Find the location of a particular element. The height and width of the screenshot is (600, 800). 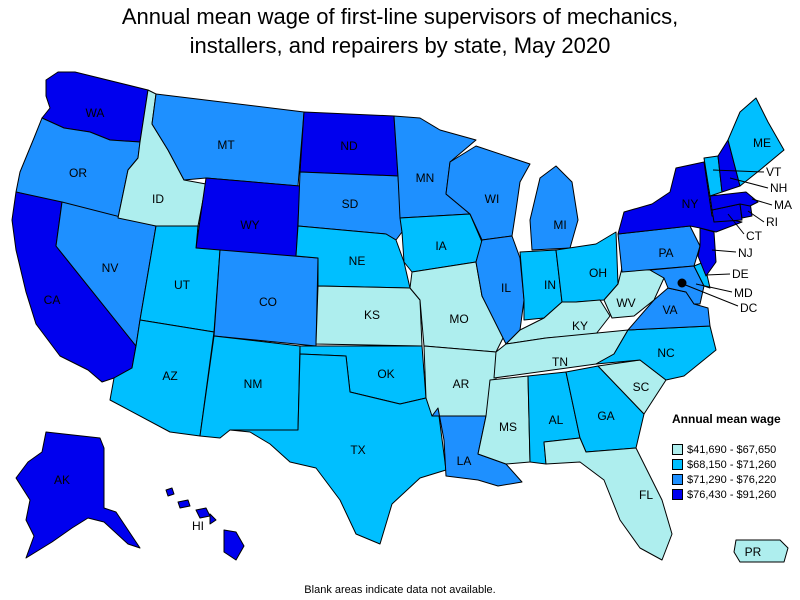

label-az: AZ is located at coordinates (169, 376).